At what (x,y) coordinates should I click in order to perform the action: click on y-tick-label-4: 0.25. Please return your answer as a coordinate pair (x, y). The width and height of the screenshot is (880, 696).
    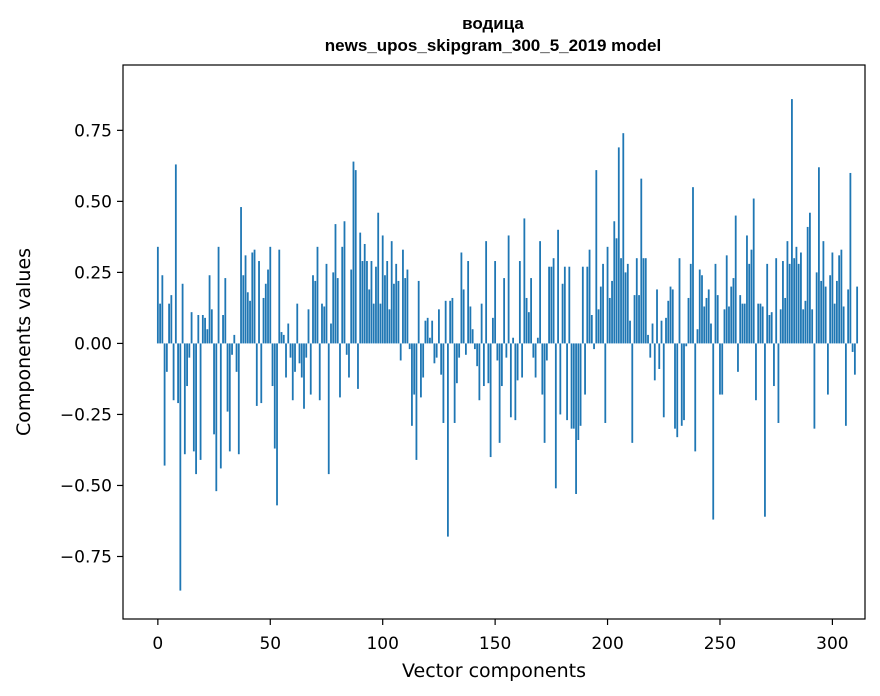
    Looking at the image, I should click on (93, 273).